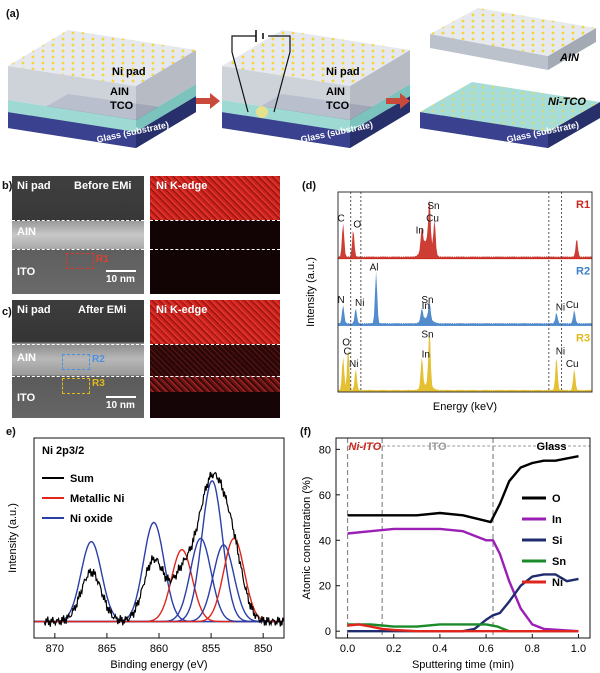  Describe the element at coordinates (80, 261) in the screenshot. I see `tem-b-r1-box` at that location.